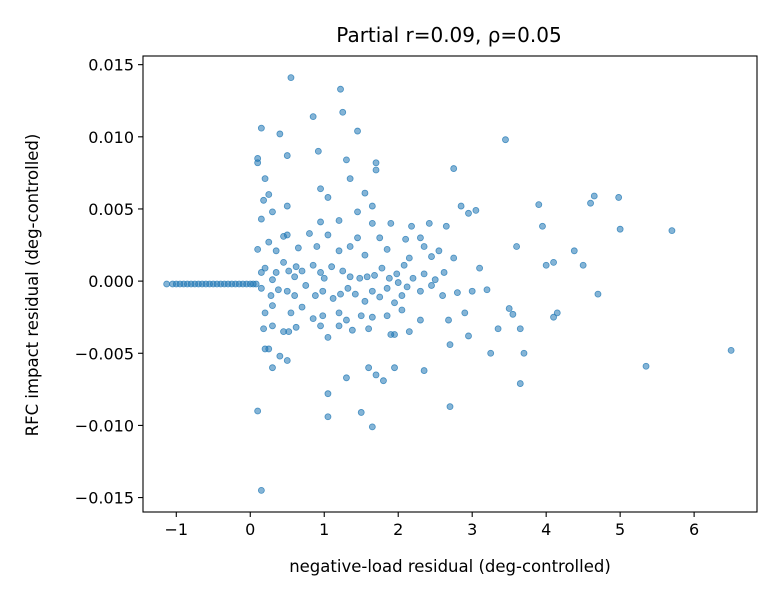 The height and width of the screenshot is (600, 780). I want to click on y-tick-label: −0.005, so click(104, 353).